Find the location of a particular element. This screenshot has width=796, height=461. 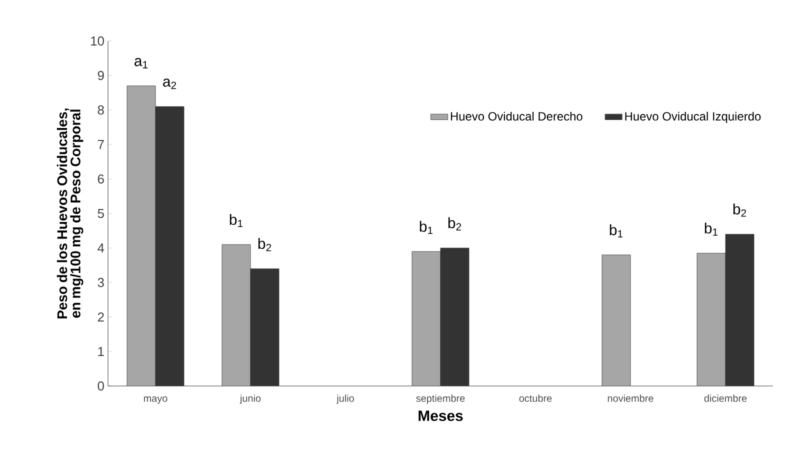

x-tick-label: octubre is located at coordinates (535, 398).